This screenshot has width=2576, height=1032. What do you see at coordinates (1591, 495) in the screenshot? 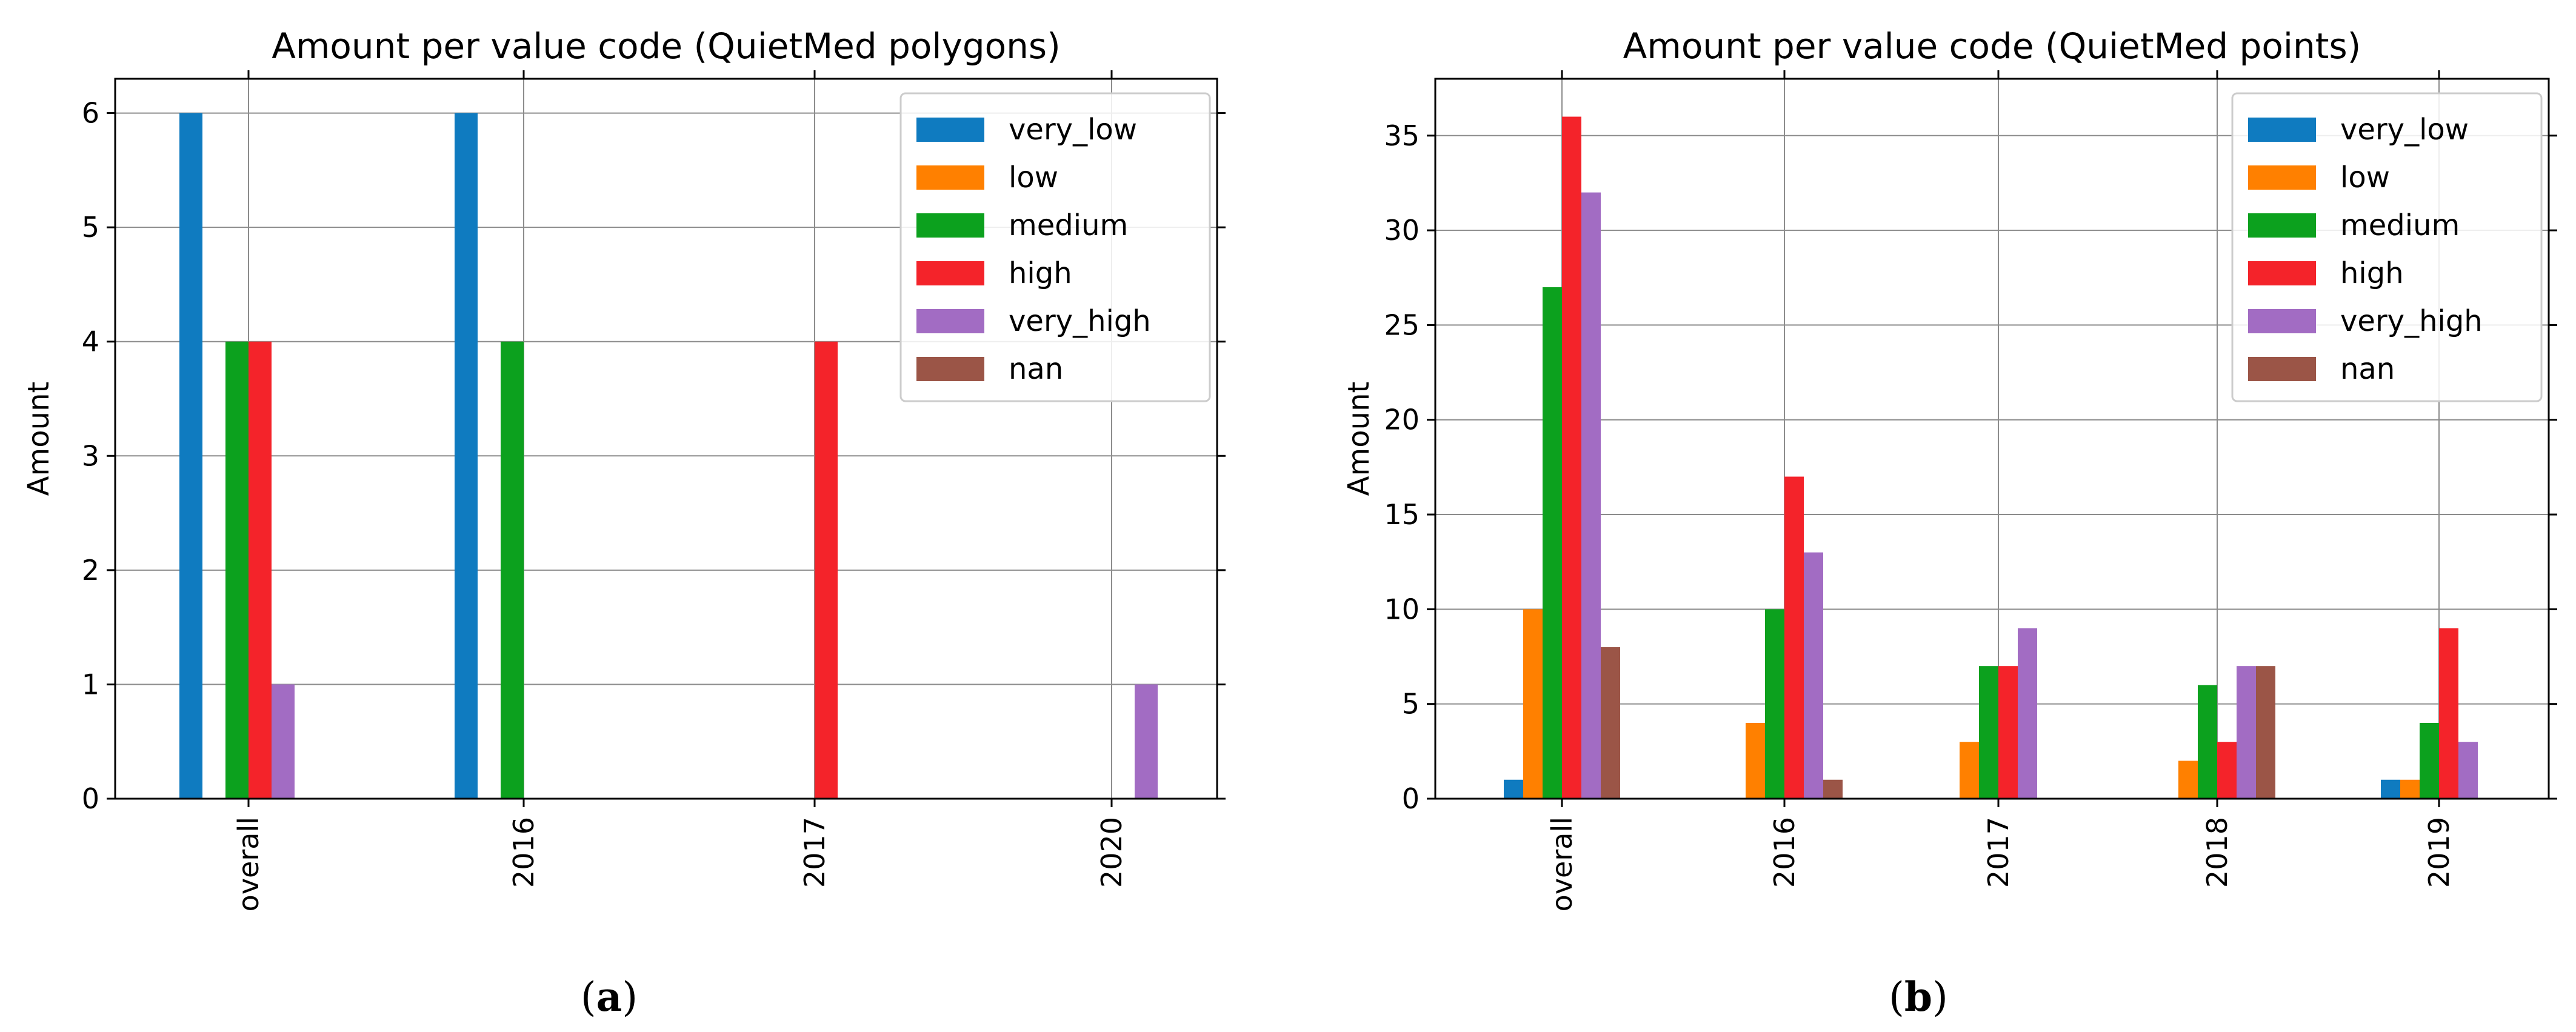
I see `chart2-bar-very_high-overall` at bounding box center [1591, 495].